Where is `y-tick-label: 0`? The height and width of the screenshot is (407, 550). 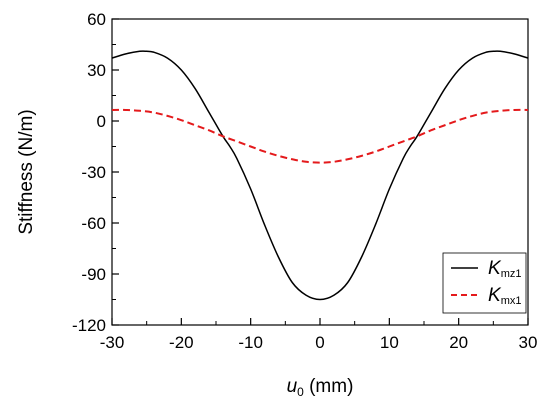 y-tick-label: 0 is located at coordinates (101, 121).